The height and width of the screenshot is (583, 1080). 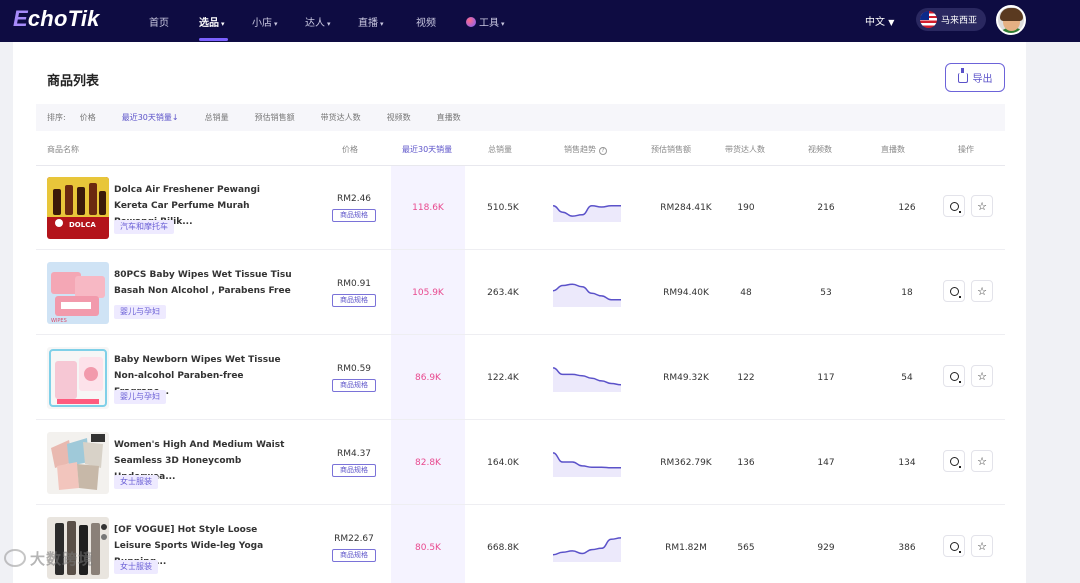 What do you see at coordinates (585, 149) in the screenshot?
I see `col-sales-trend: 销售趋势?` at bounding box center [585, 149].